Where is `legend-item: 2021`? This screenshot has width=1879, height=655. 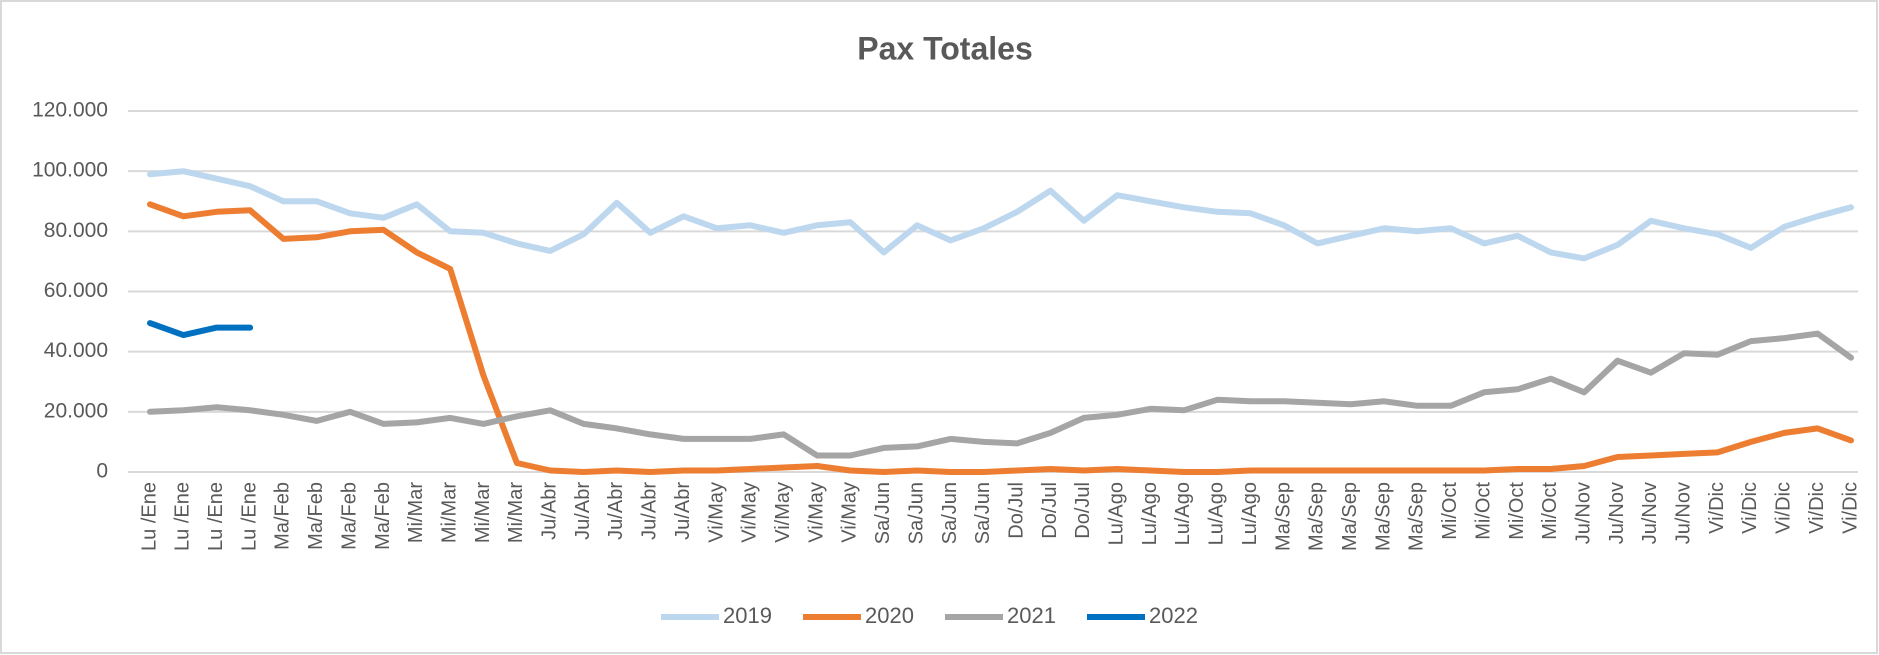
legend-item: 2021 is located at coordinates (1000, 615).